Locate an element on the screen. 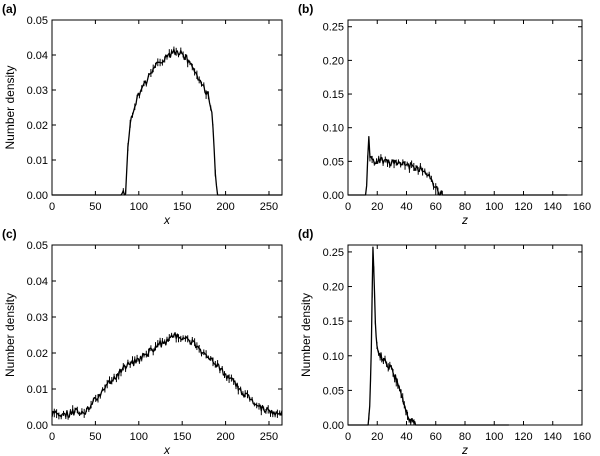 Image resolution: width=600 pixels, height=456 pixels. panel-label: (d) is located at coordinates (305, 234).